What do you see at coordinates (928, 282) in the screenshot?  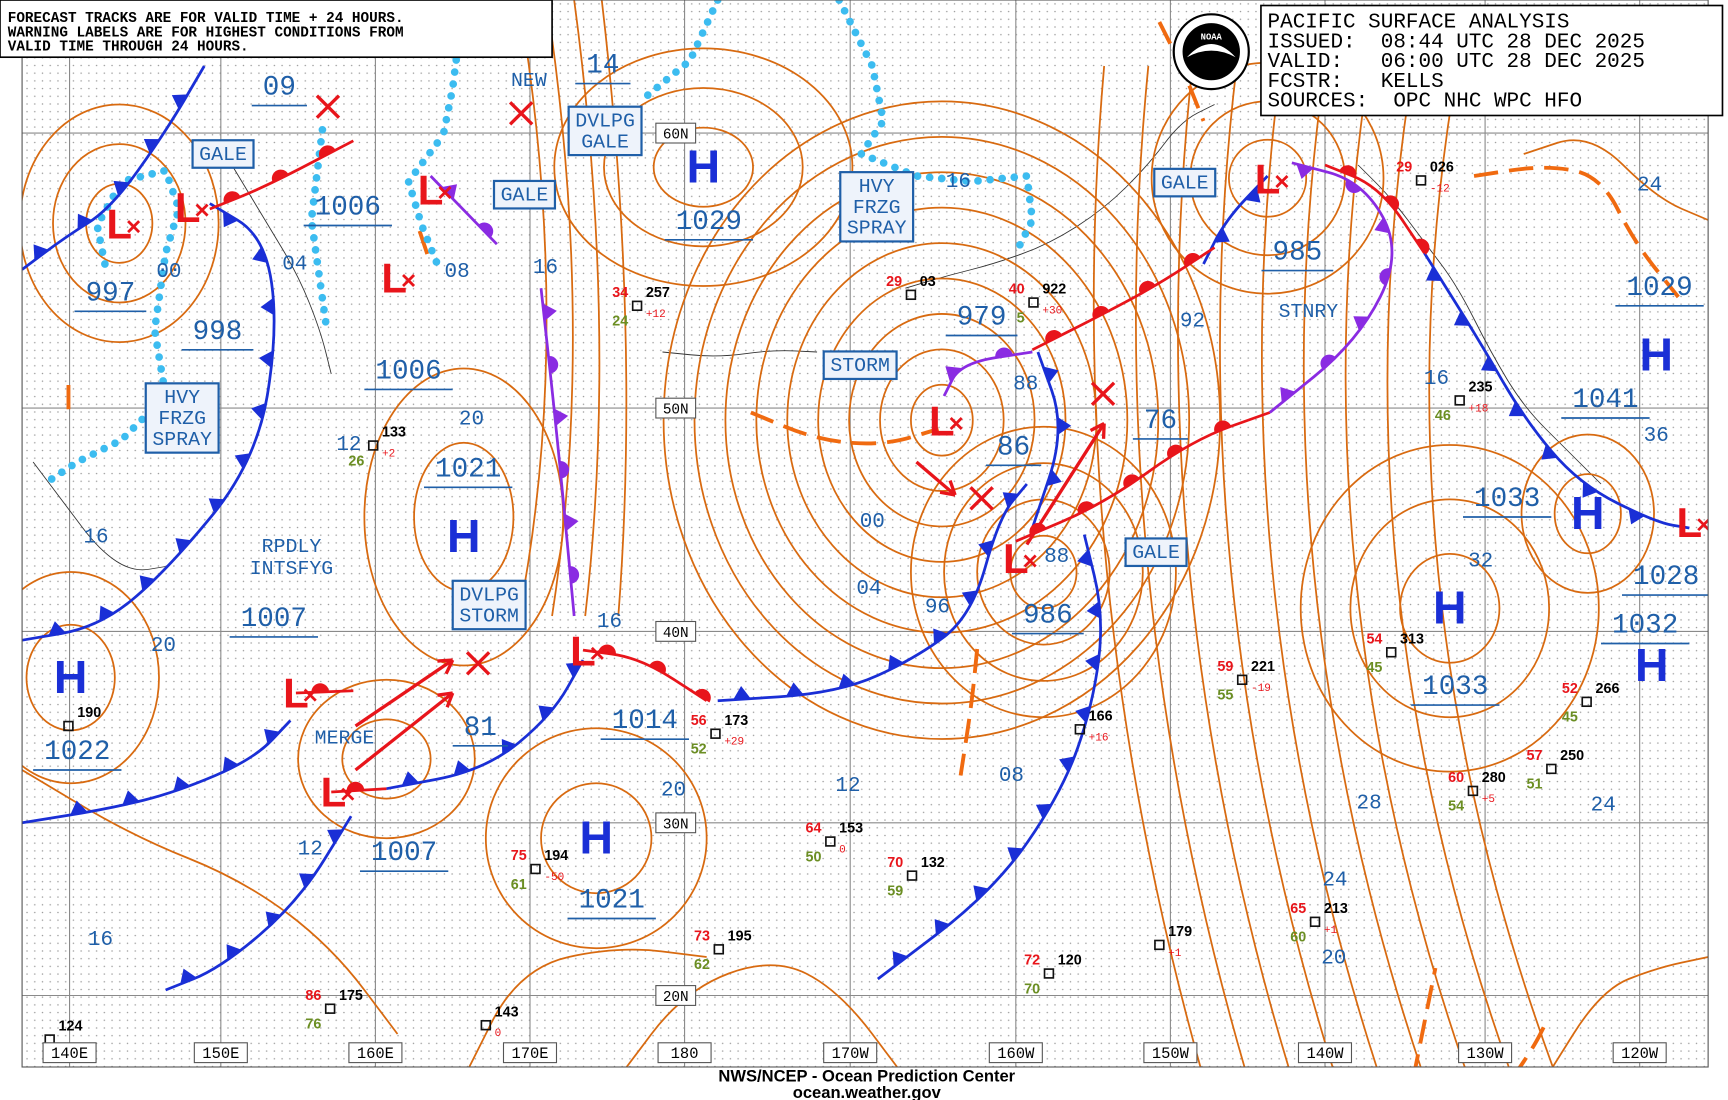 I see `station-pressure: 03` at bounding box center [928, 282].